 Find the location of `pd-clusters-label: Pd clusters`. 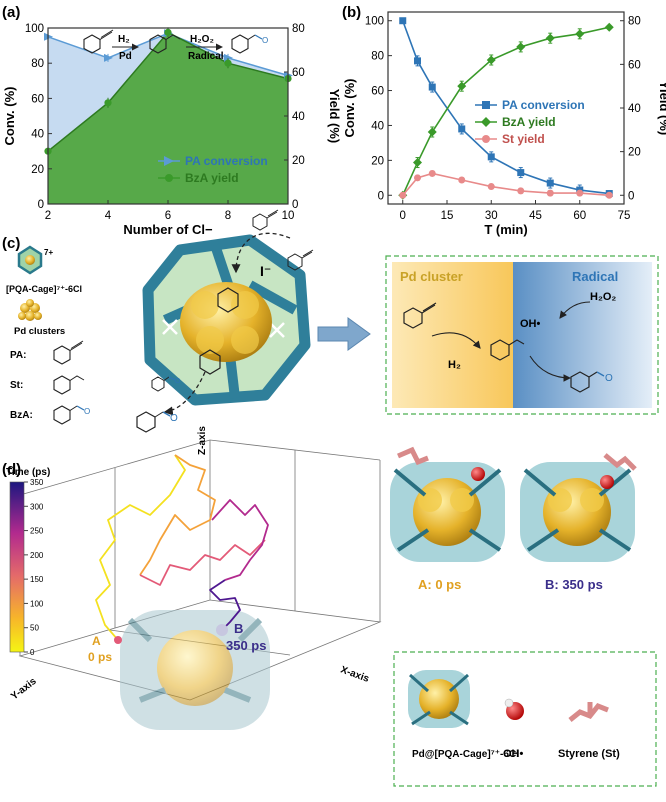

pd-clusters-label: Pd clusters is located at coordinates (39, 331).